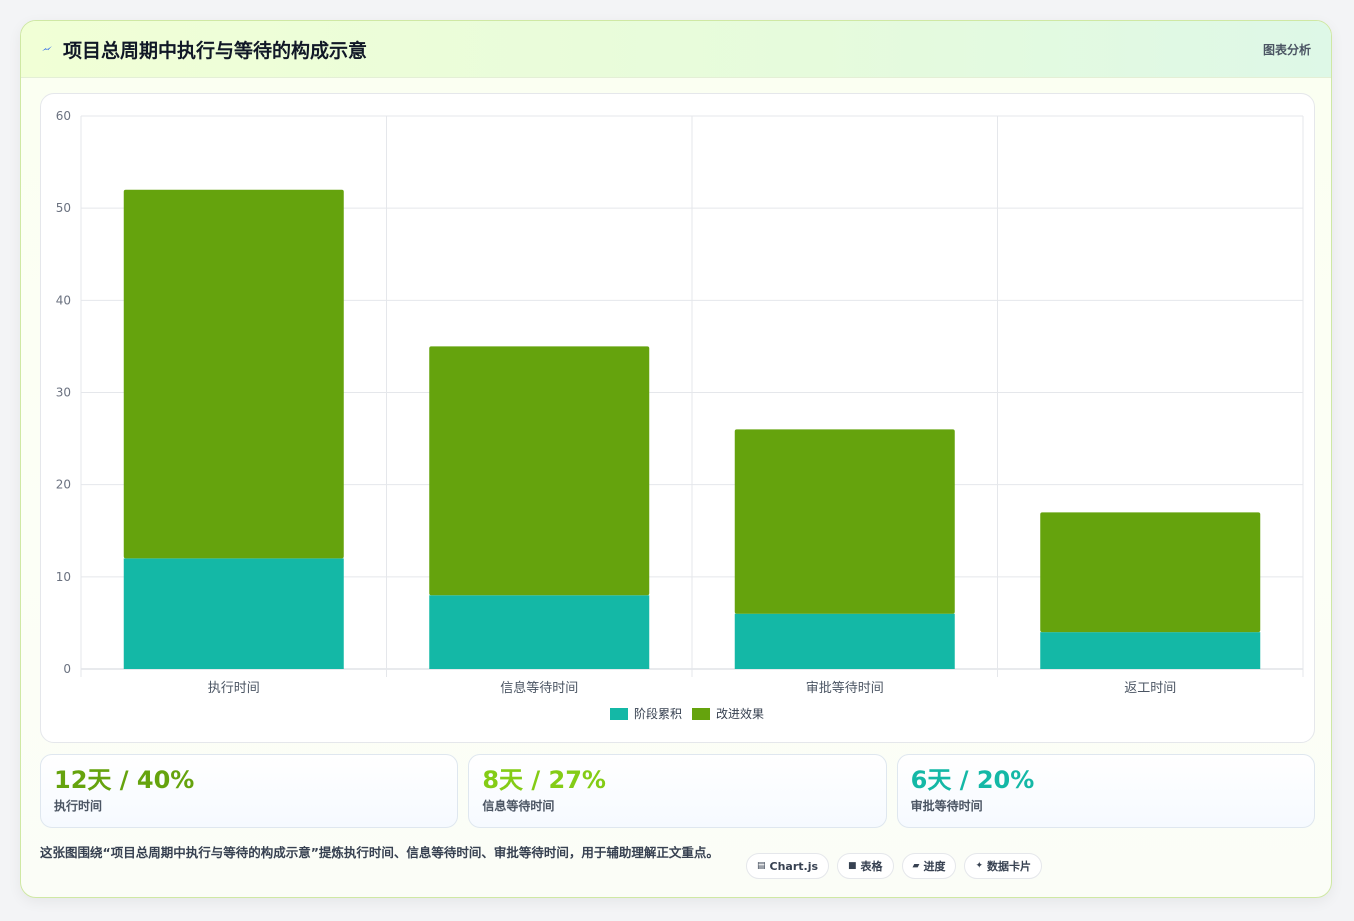 This screenshot has height=921, width=1354. Describe the element at coordinates (1009, 866) in the screenshot. I see `chip-label: 数据卡片` at that location.